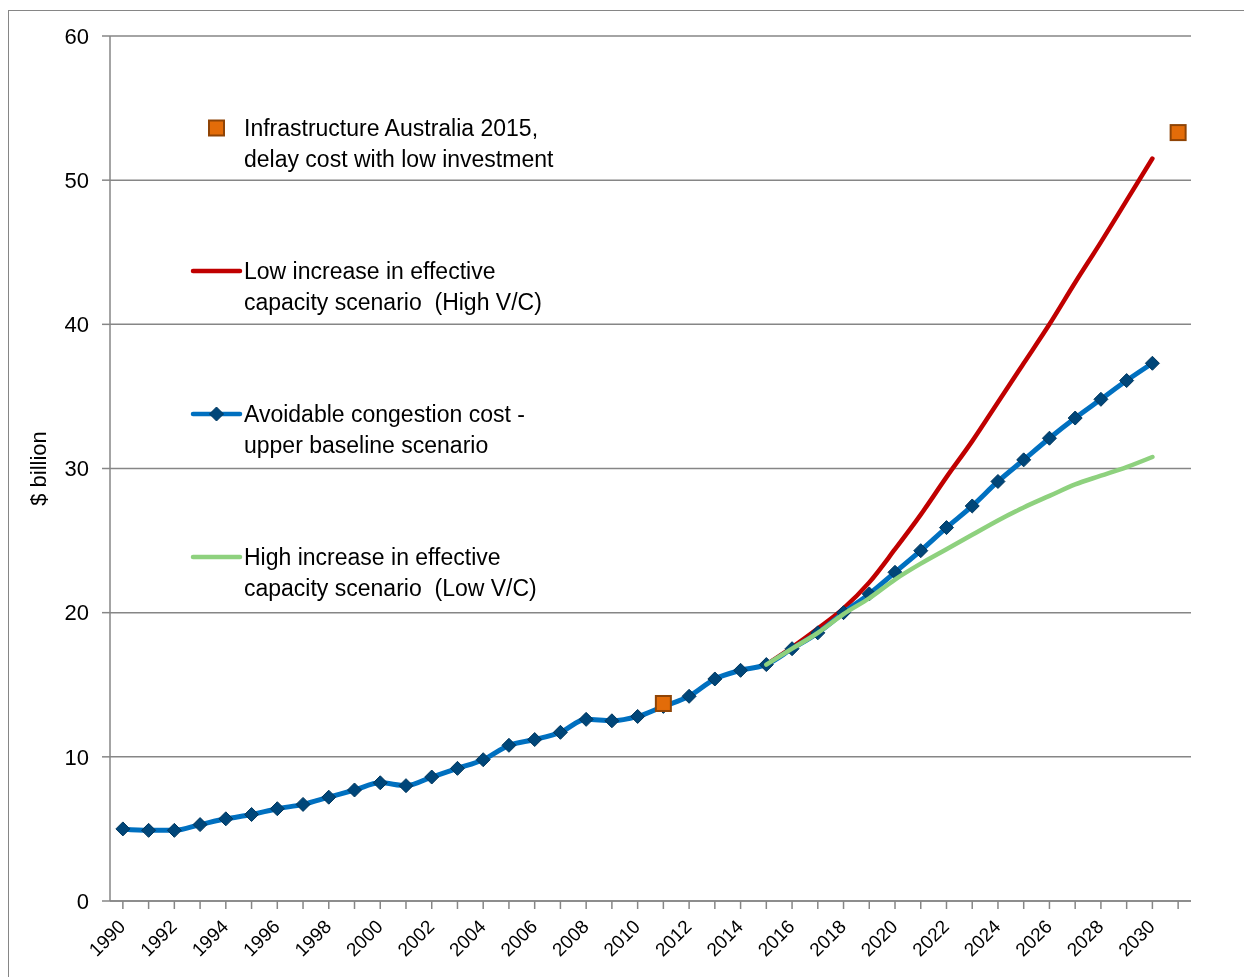  I want to click on y-axis-title: $ billion, so click(38, 468).